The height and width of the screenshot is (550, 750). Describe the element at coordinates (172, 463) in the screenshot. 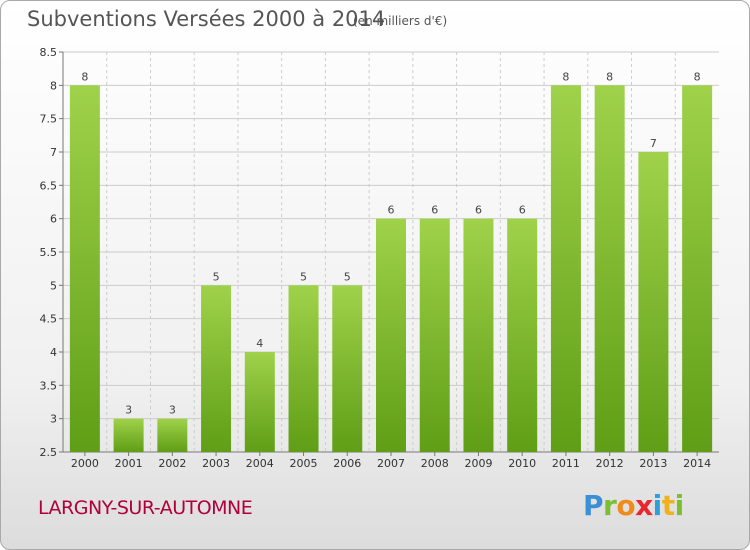

I see `x-tick-label: 2002` at that location.